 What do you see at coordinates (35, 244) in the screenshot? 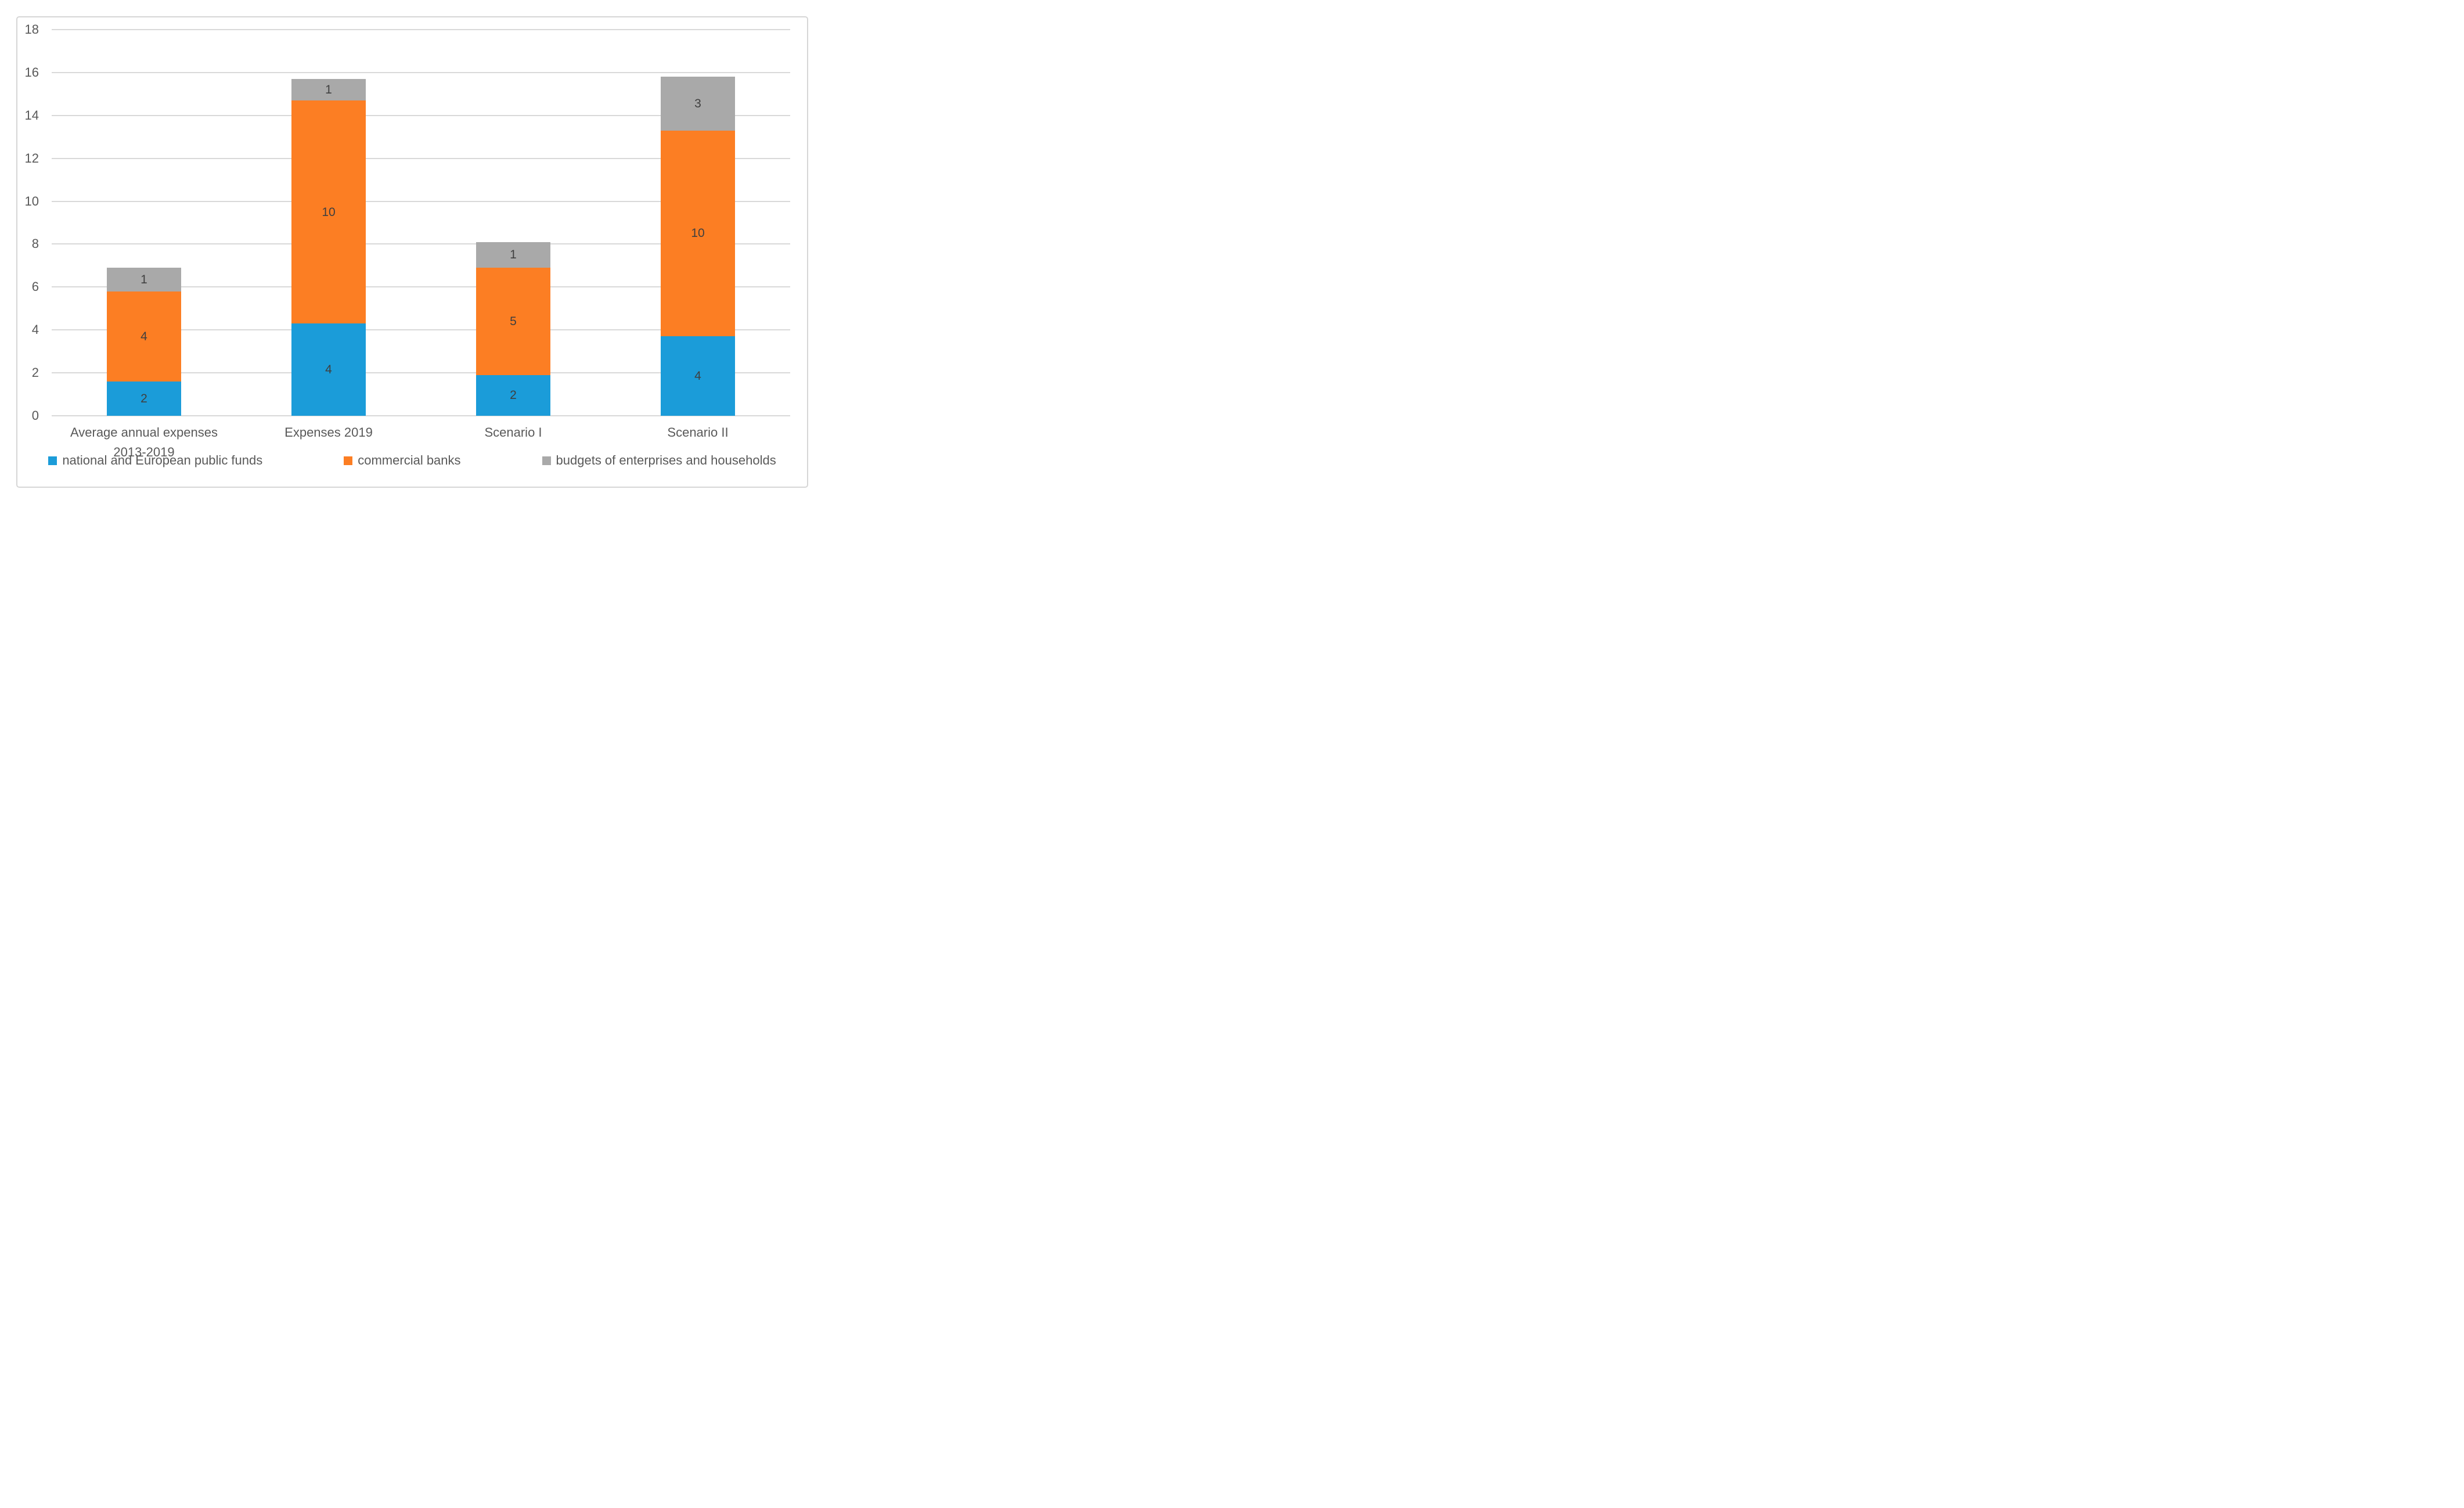
I see `y-tick-label-8: 8` at bounding box center [35, 244].